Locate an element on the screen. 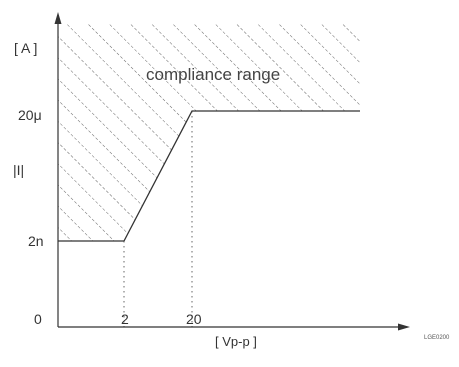 The height and width of the screenshot is (367, 459). x-axis-arrow is located at coordinates (404, 327).